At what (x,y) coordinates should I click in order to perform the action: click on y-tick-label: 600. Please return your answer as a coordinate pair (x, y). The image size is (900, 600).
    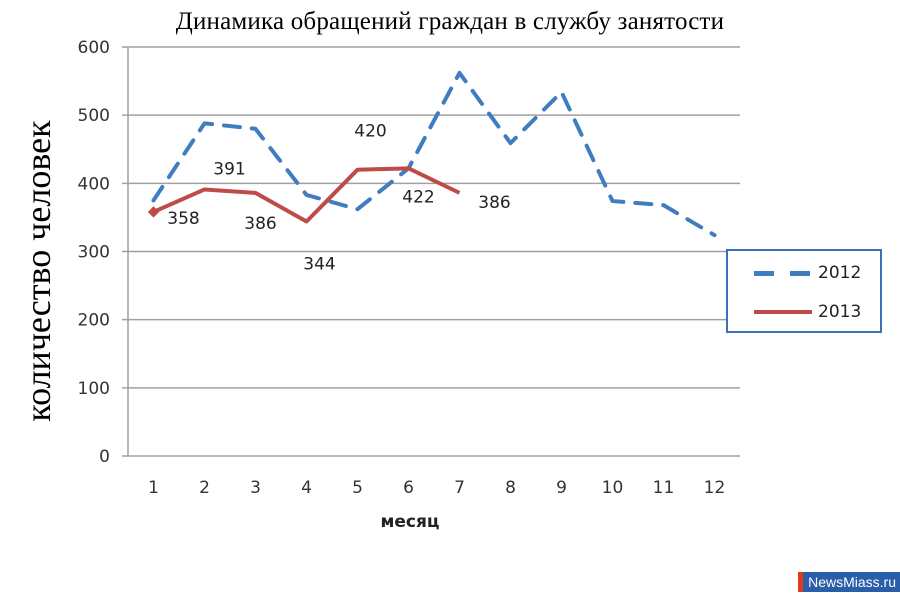
    Looking at the image, I should click on (94, 48).